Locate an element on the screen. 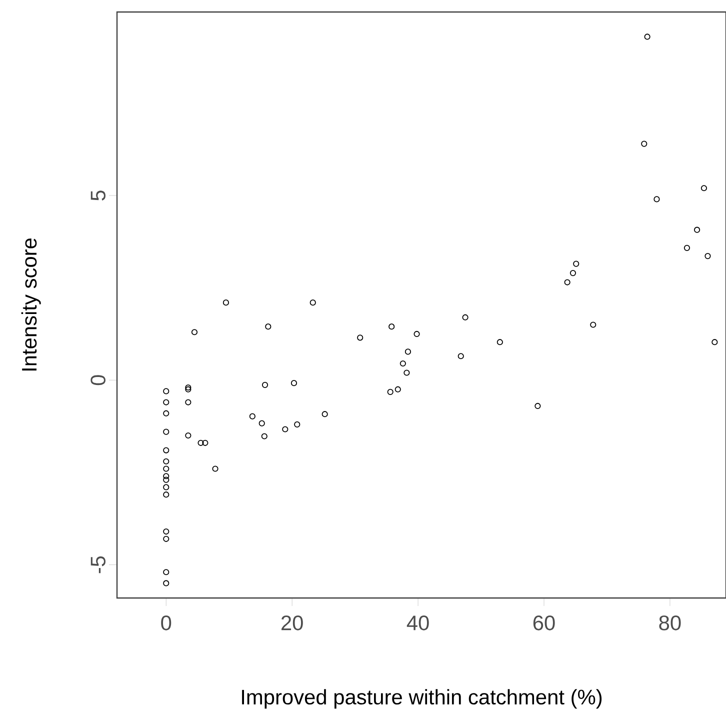 The height and width of the screenshot is (722, 726). x-tick-label: 80 is located at coordinates (670, 623).